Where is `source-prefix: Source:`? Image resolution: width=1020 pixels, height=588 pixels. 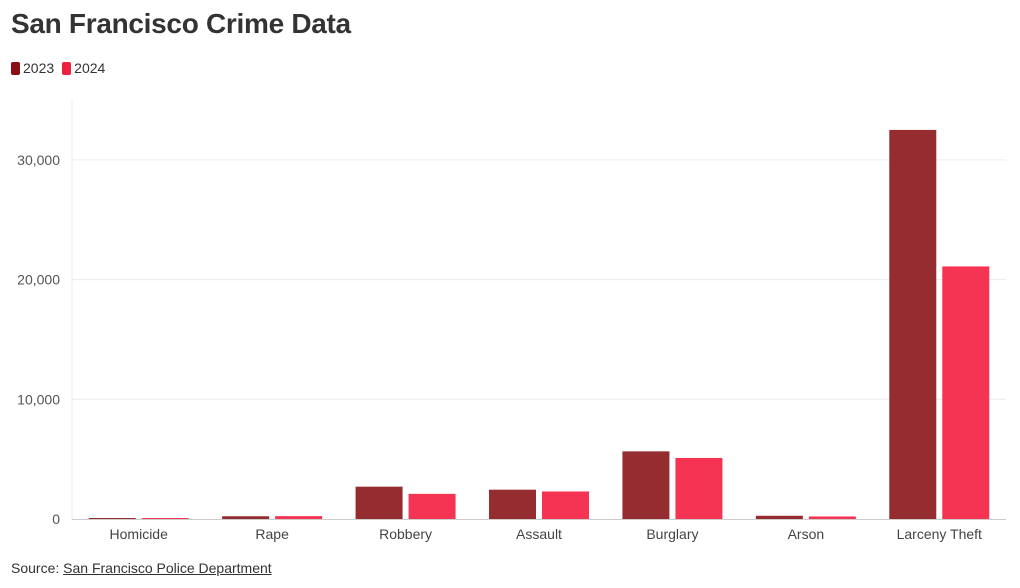 source-prefix: Source: is located at coordinates (35, 568).